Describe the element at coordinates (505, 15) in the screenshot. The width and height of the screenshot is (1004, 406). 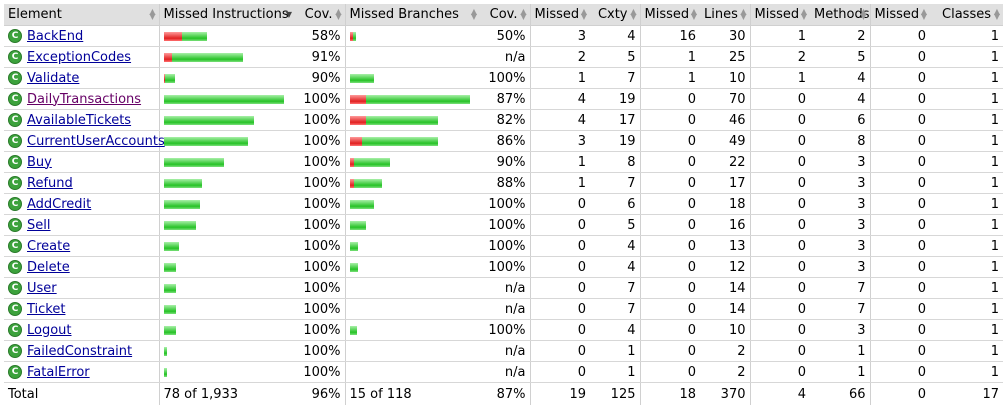
I see `header-cov-branches: Cov. ▲ ▼` at that location.